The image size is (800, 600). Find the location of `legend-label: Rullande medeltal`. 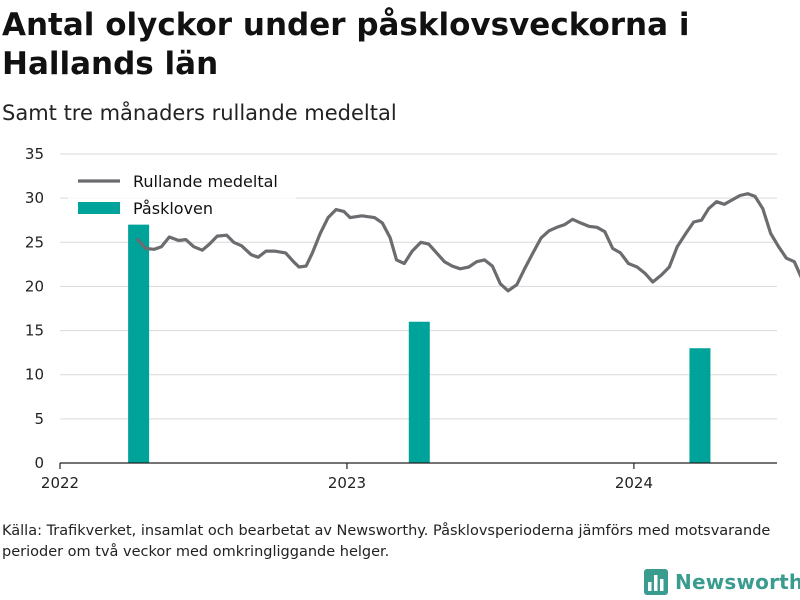

legend-label: Rullande medeltal is located at coordinates (205, 181).